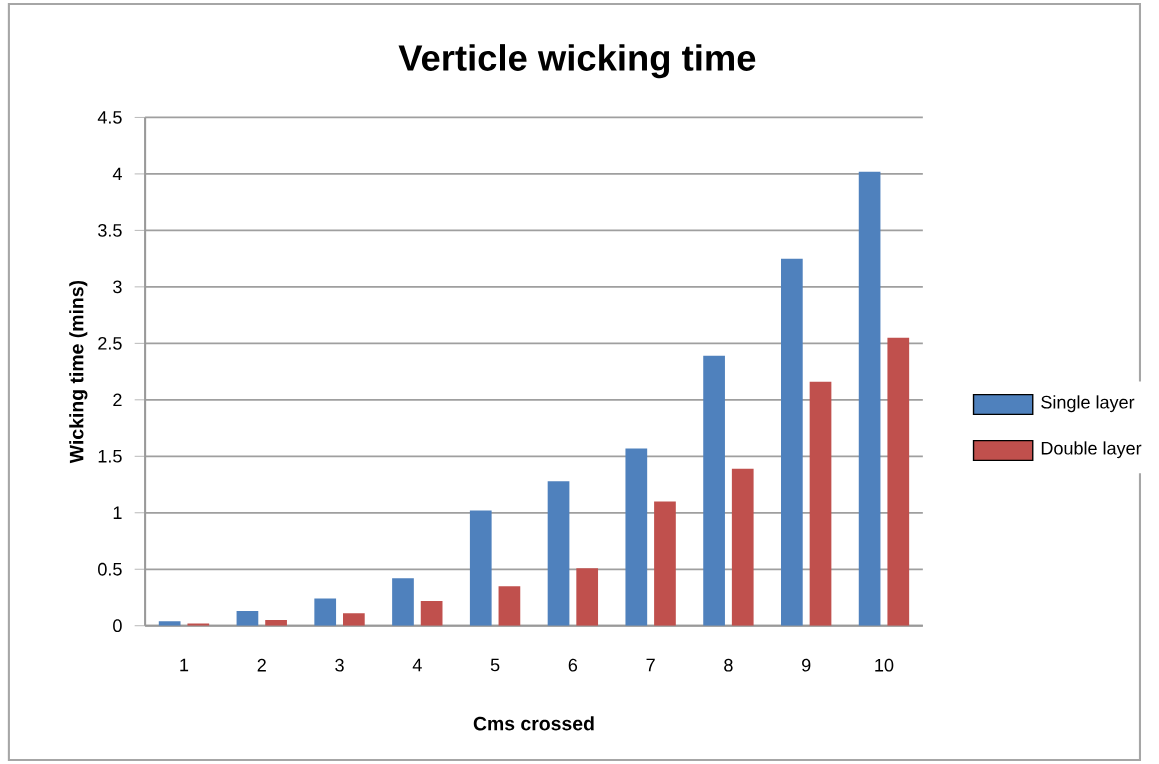 This screenshot has height=764, width=1159. I want to click on legend-label: Double layer, so click(1091, 450).